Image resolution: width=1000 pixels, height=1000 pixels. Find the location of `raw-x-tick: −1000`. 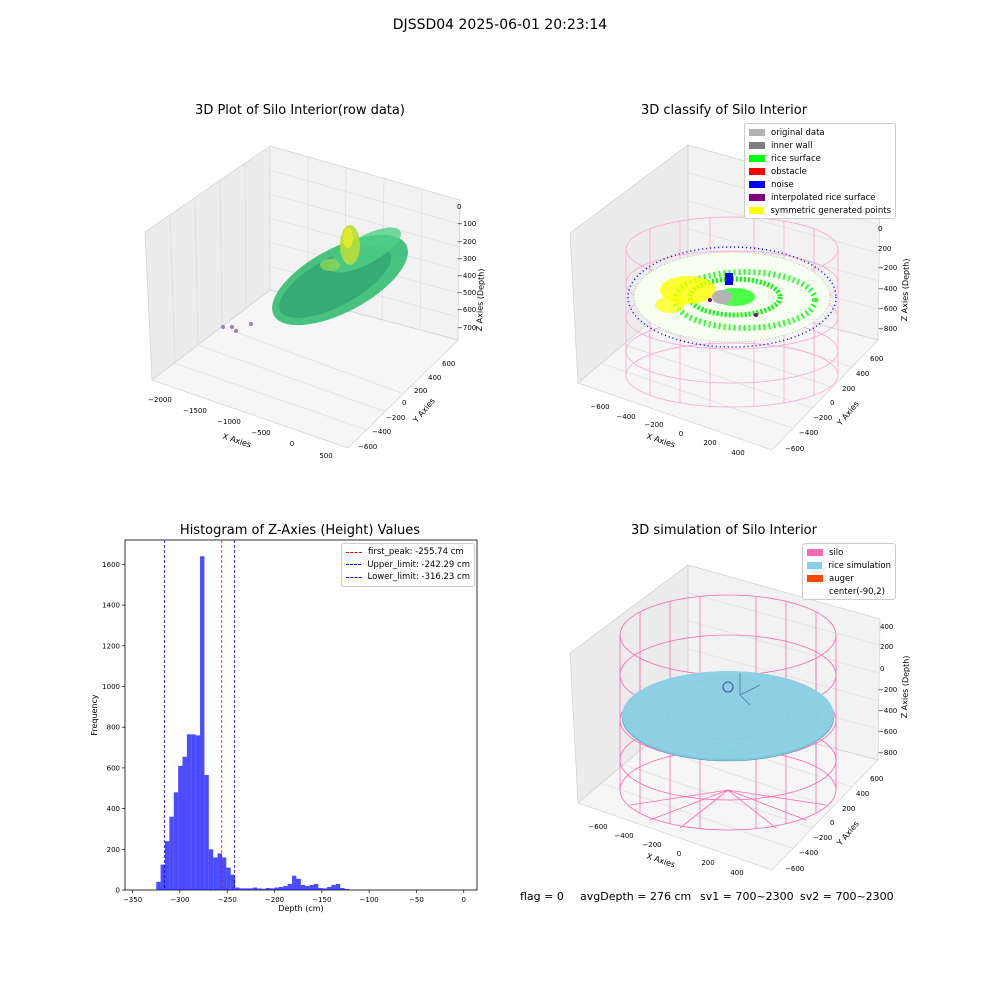

raw-x-tick: −1000 is located at coordinates (229, 422).